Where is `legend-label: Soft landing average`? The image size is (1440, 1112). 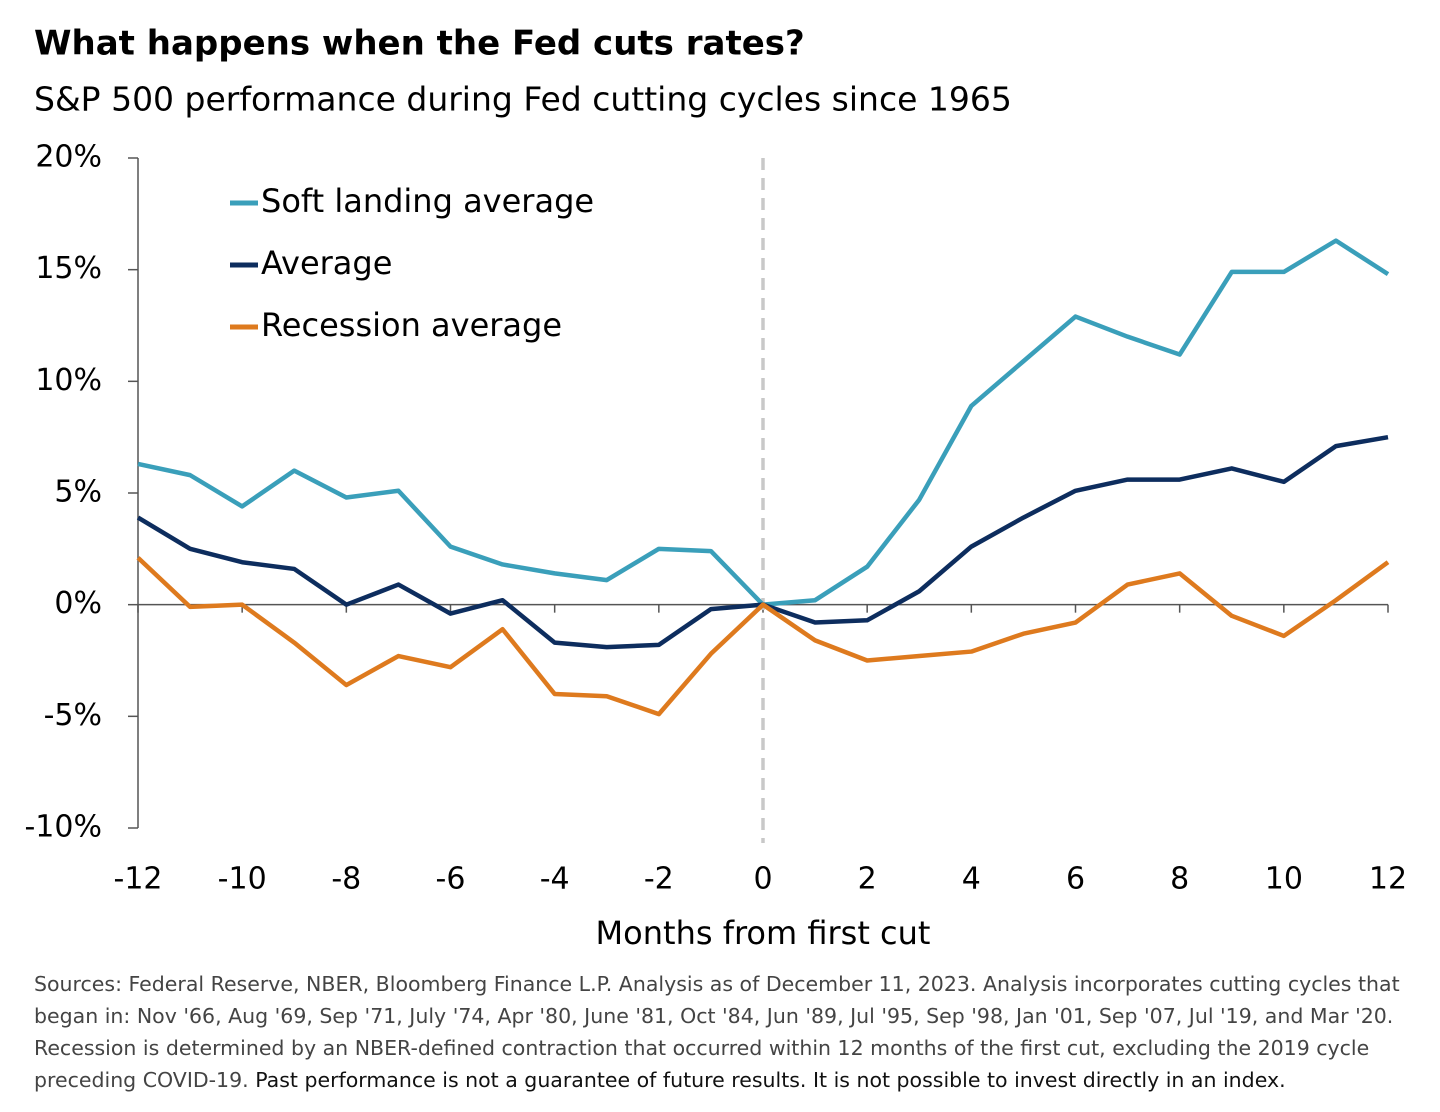 legend-label: Soft landing average is located at coordinates (427, 201).